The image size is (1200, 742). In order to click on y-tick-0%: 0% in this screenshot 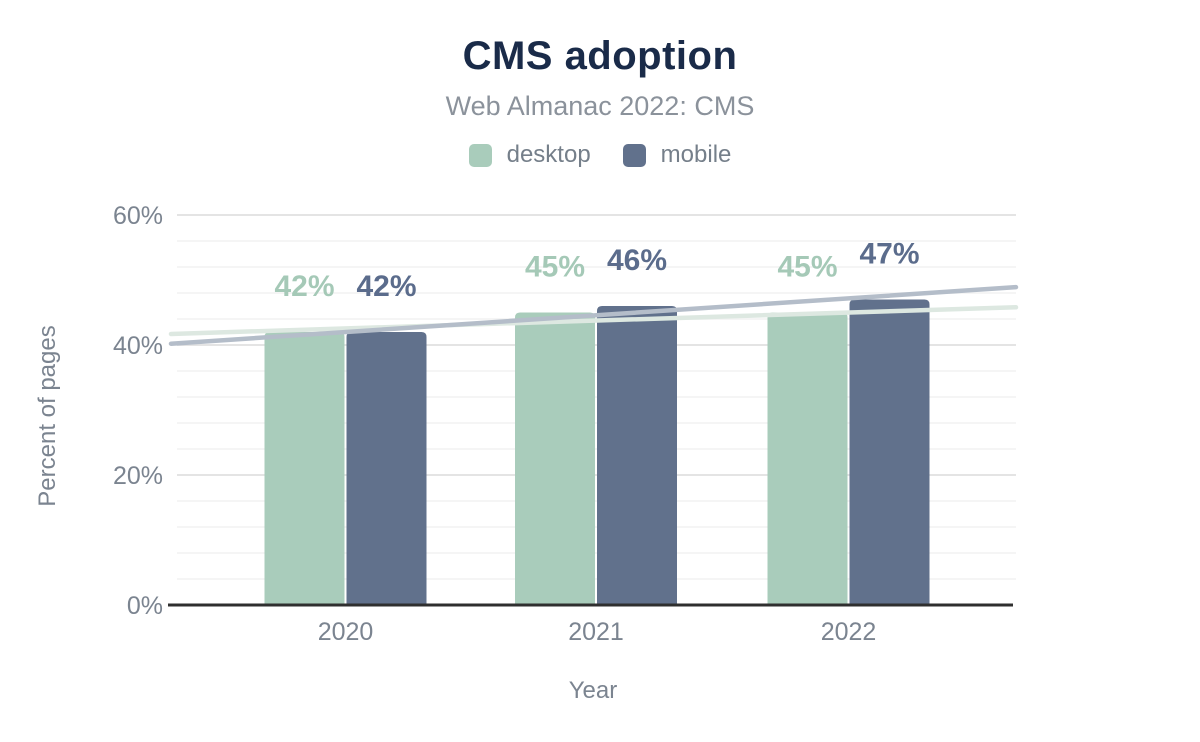, I will do `click(145, 606)`.